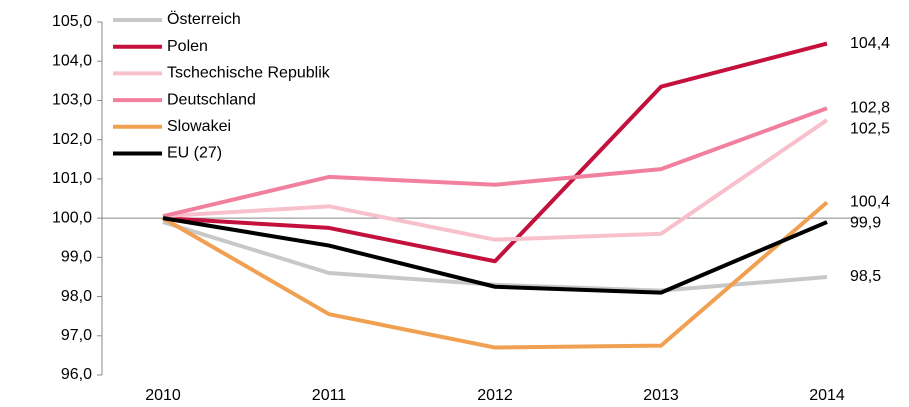 The image size is (909, 407). Describe the element at coordinates (865, 276) in the screenshot. I see `data-label: 98,5` at that location.